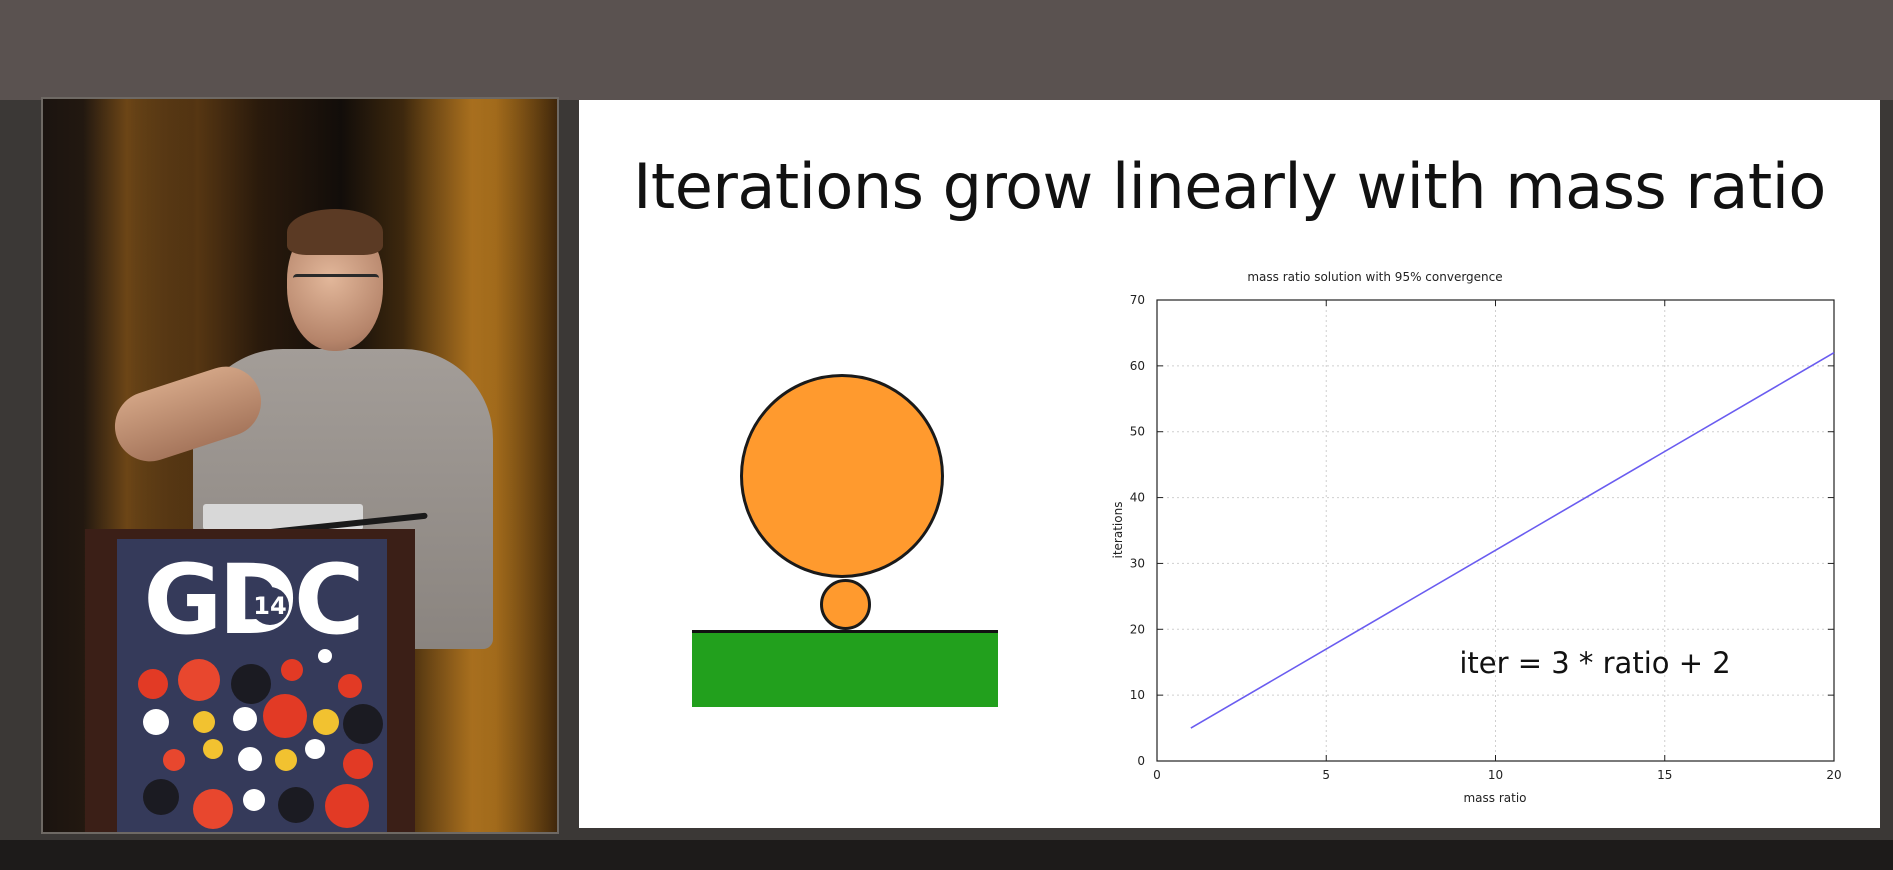 The image size is (1893, 870). I want to click on x-tick-label: 5, so click(1326, 775).